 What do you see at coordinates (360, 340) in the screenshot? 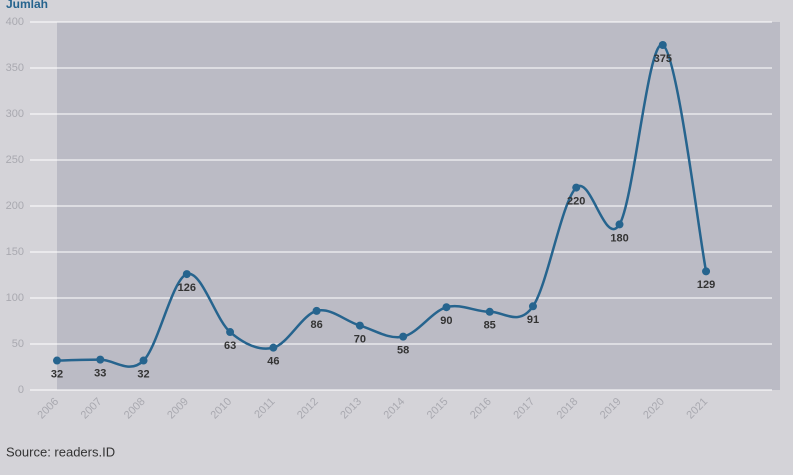
I see `value-label: 70` at bounding box center [360, 340].